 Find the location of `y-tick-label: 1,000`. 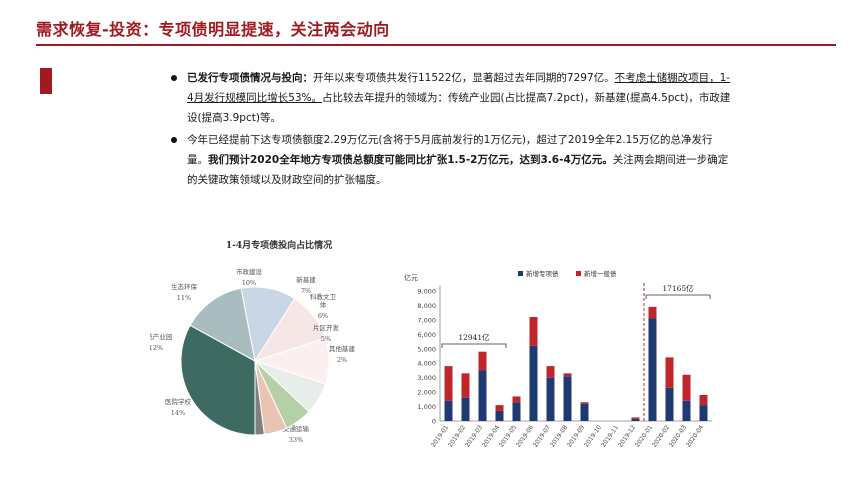

y-tick-label: 1,000 is located at coordinates (426, 407).